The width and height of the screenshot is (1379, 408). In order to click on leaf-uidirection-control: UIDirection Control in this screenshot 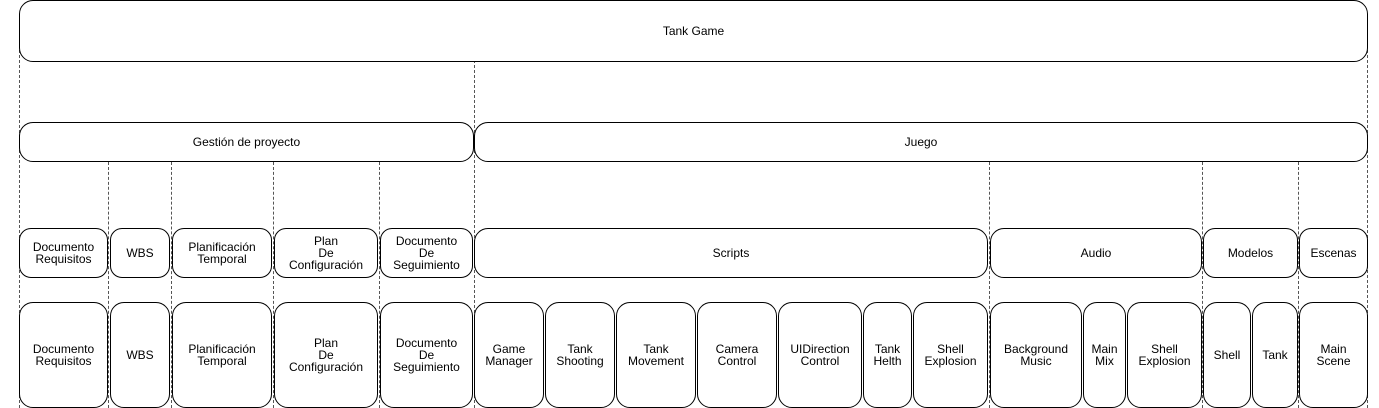, I will do `click(820, 355)`.